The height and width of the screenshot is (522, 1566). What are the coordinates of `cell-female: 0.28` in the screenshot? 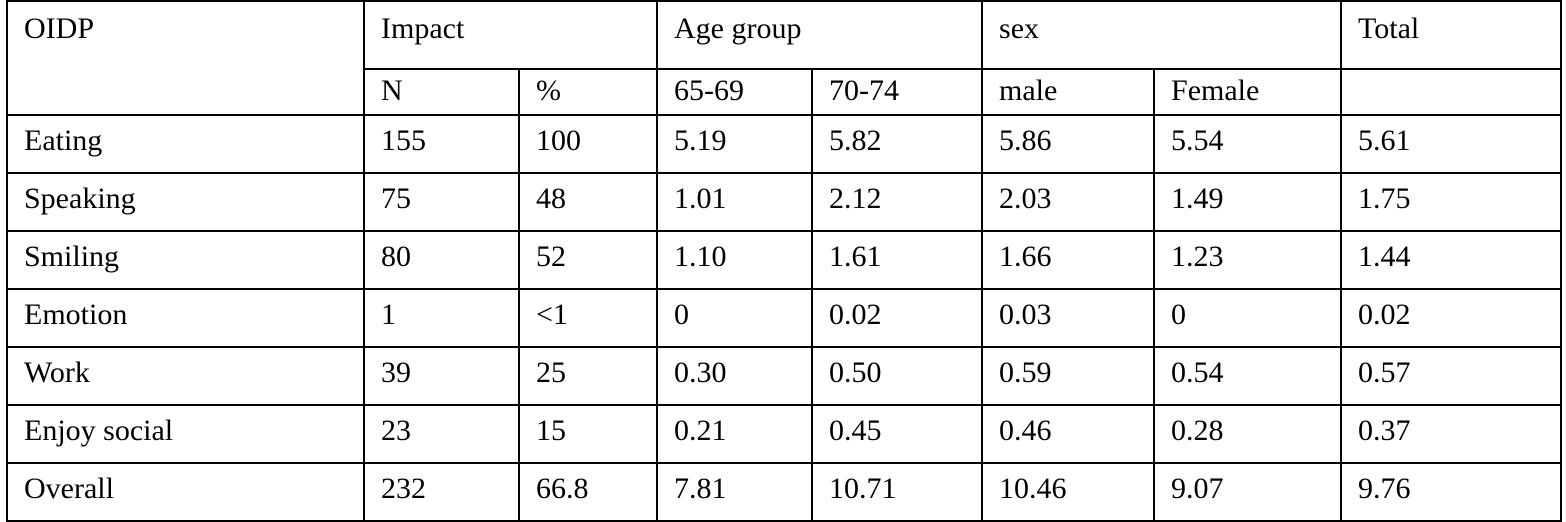 It's located at (1248, 434).